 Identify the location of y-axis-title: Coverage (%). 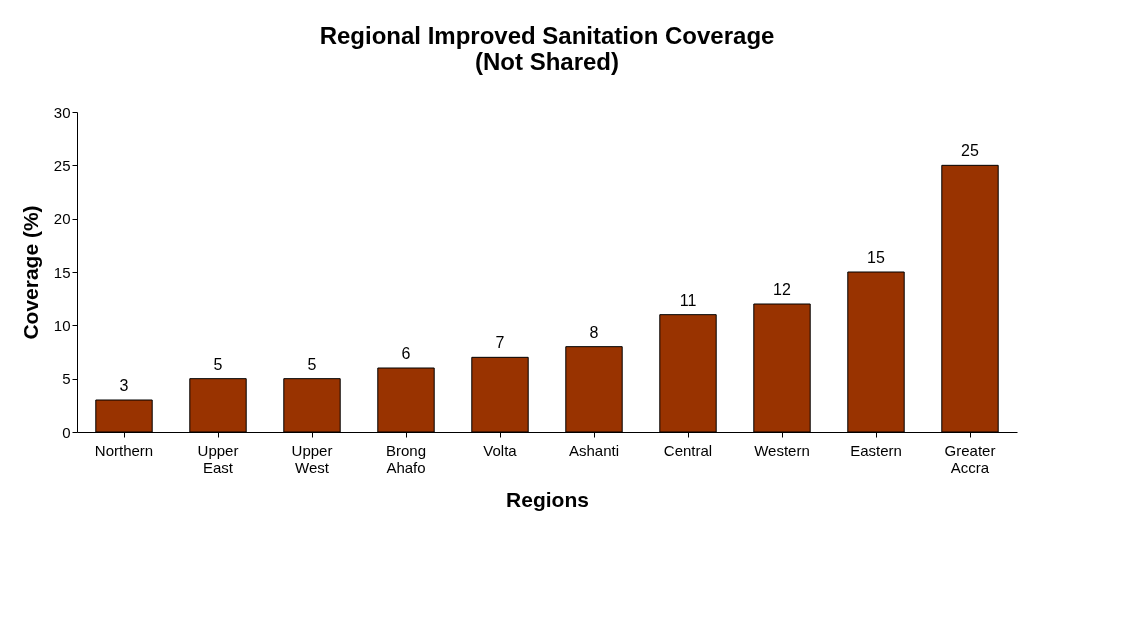
(30, 272).